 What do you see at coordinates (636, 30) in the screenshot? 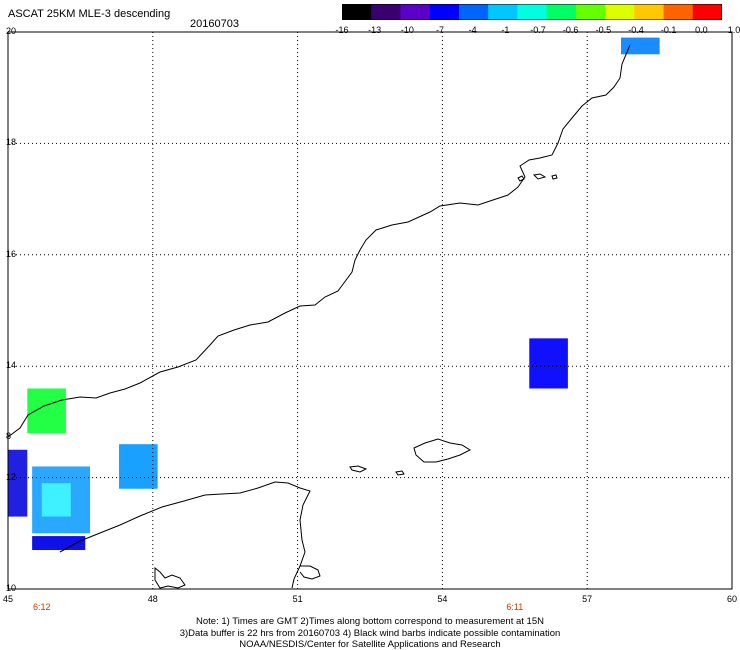
I see `colorbar-label: -0.4` at bounding box center [636, 30].